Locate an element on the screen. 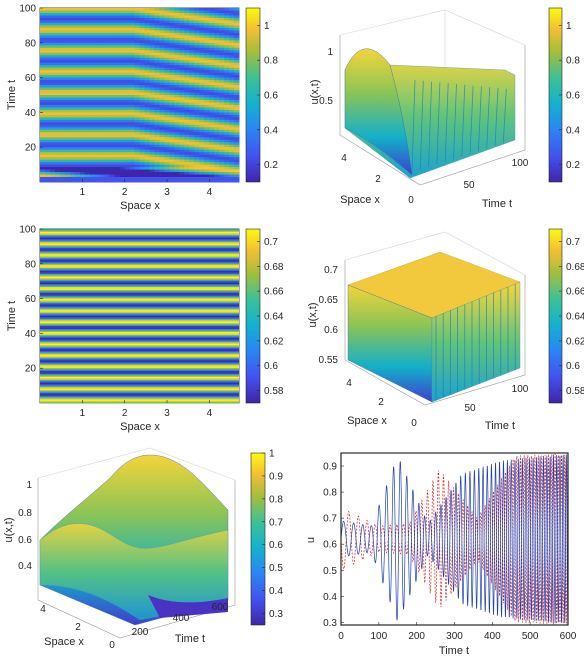 This screenshot has height=661, width=584. colorbar-tick-label: 0.3 is located at coordinates (276, 614).